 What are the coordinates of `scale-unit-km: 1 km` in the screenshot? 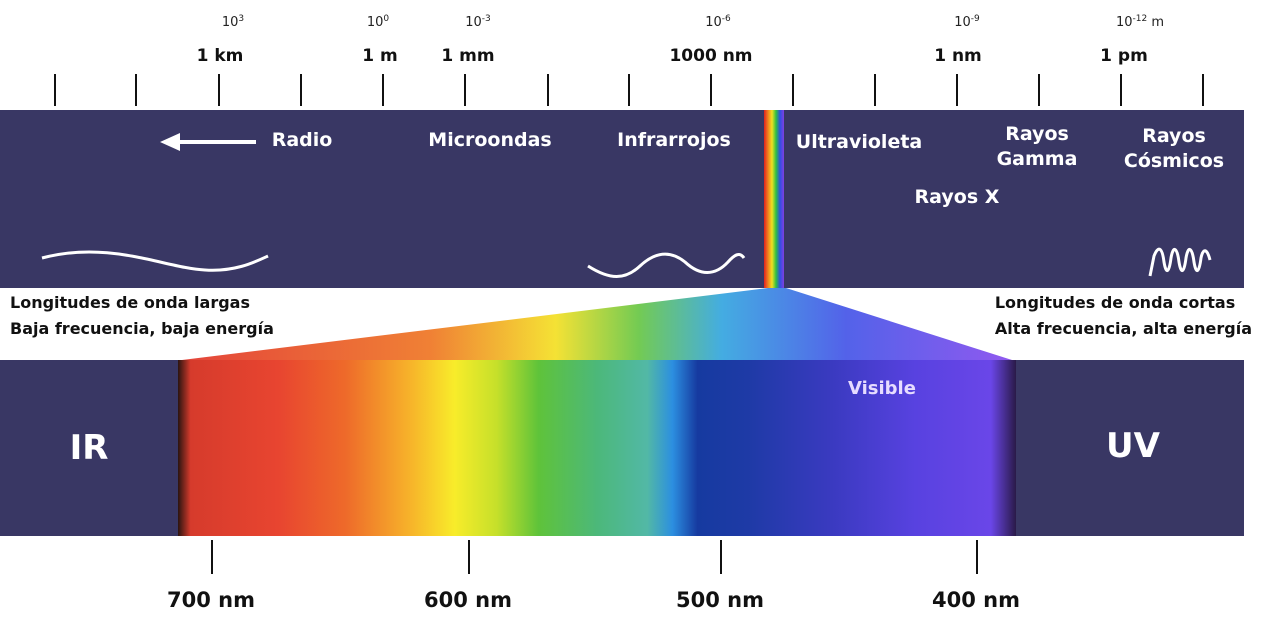 It's located at (220, 56).